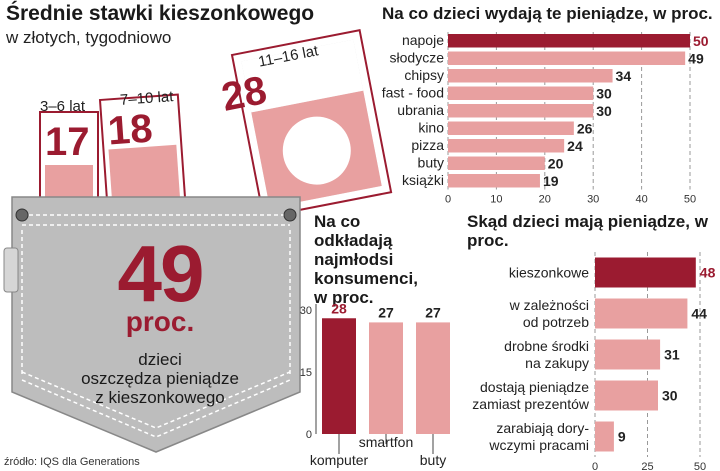 The width and height of the screenshot is (720, 471). I want to click on card-value-11-16: 28, so click(244, 94).